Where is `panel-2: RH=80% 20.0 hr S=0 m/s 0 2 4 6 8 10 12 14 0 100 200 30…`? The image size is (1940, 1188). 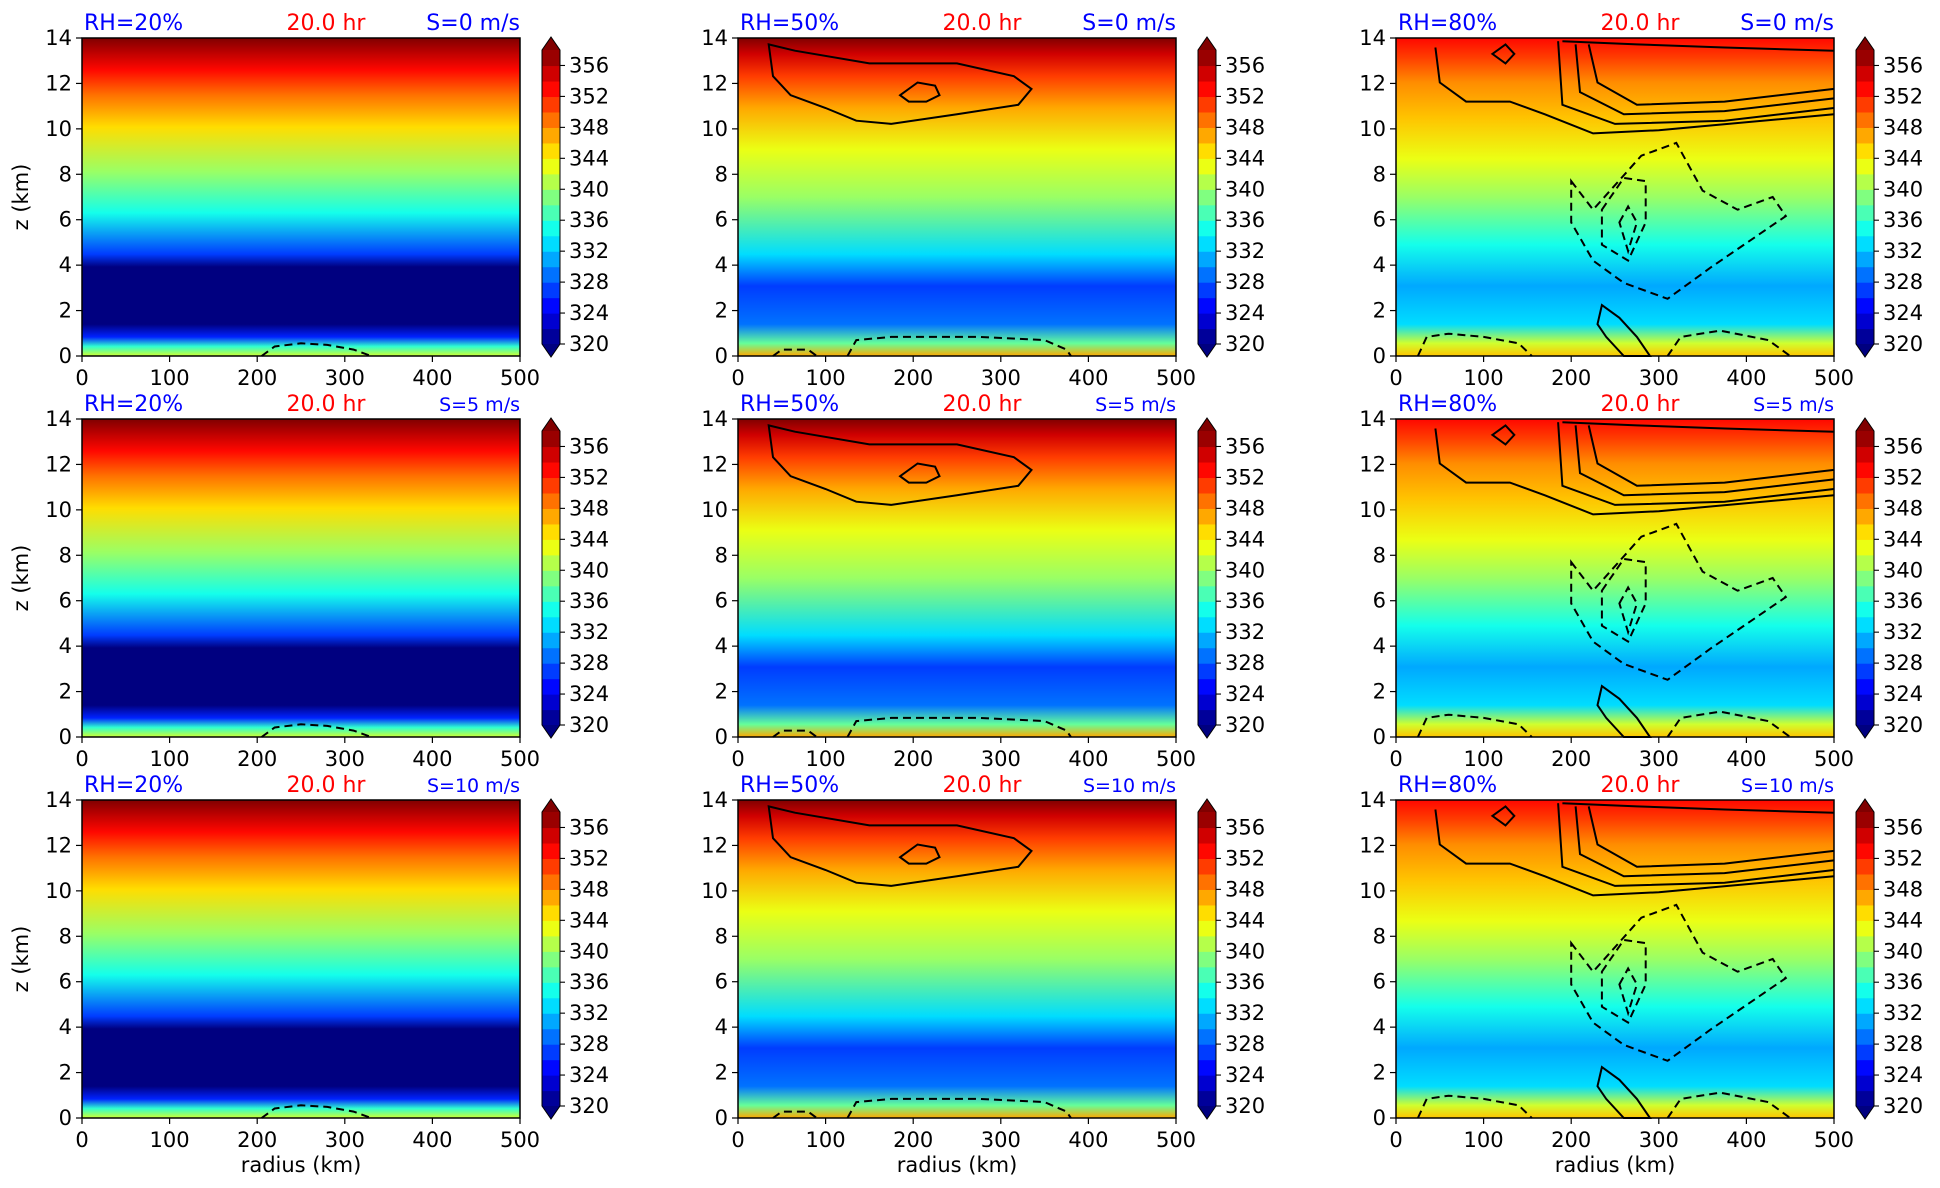
panel-2: RH=80% 20.0 hr S=0 m/s 0 2 4 6 8 10 12 14 0 100 200 30… is located at coordinates (1641, 200).